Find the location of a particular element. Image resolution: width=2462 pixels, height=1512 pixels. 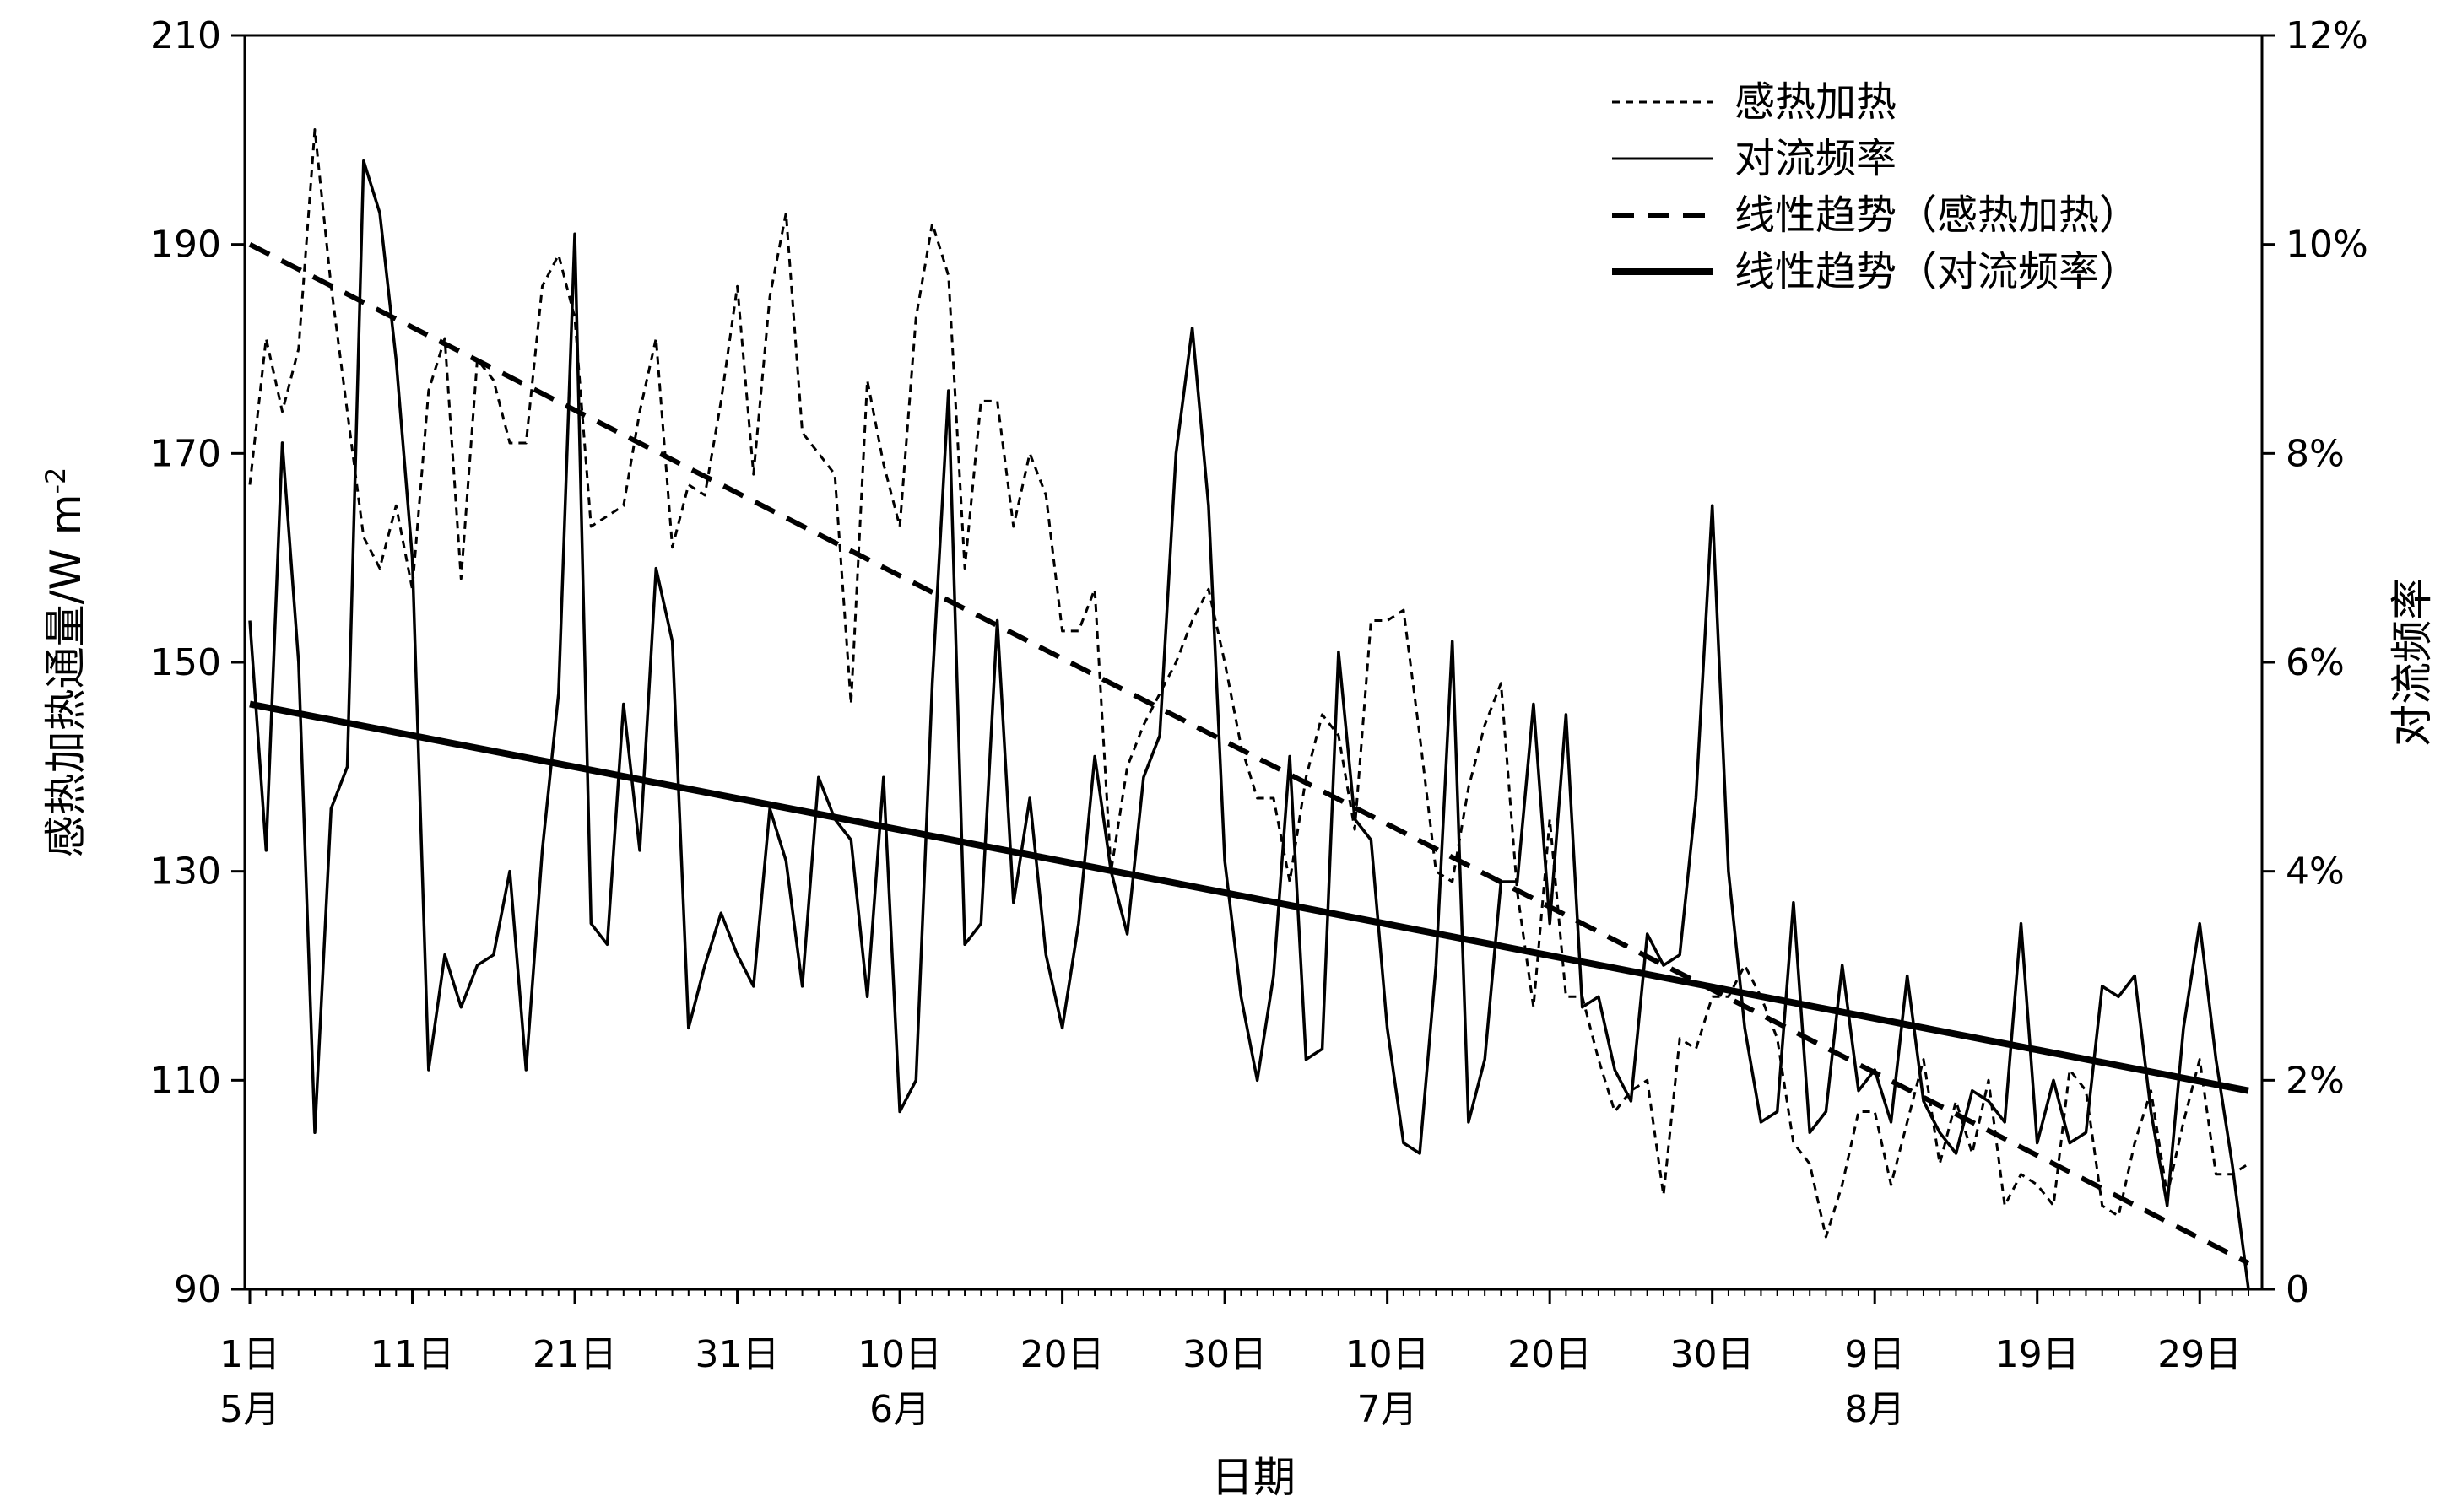

y-tick-label: 110 is located at coordinates (185, 1080).